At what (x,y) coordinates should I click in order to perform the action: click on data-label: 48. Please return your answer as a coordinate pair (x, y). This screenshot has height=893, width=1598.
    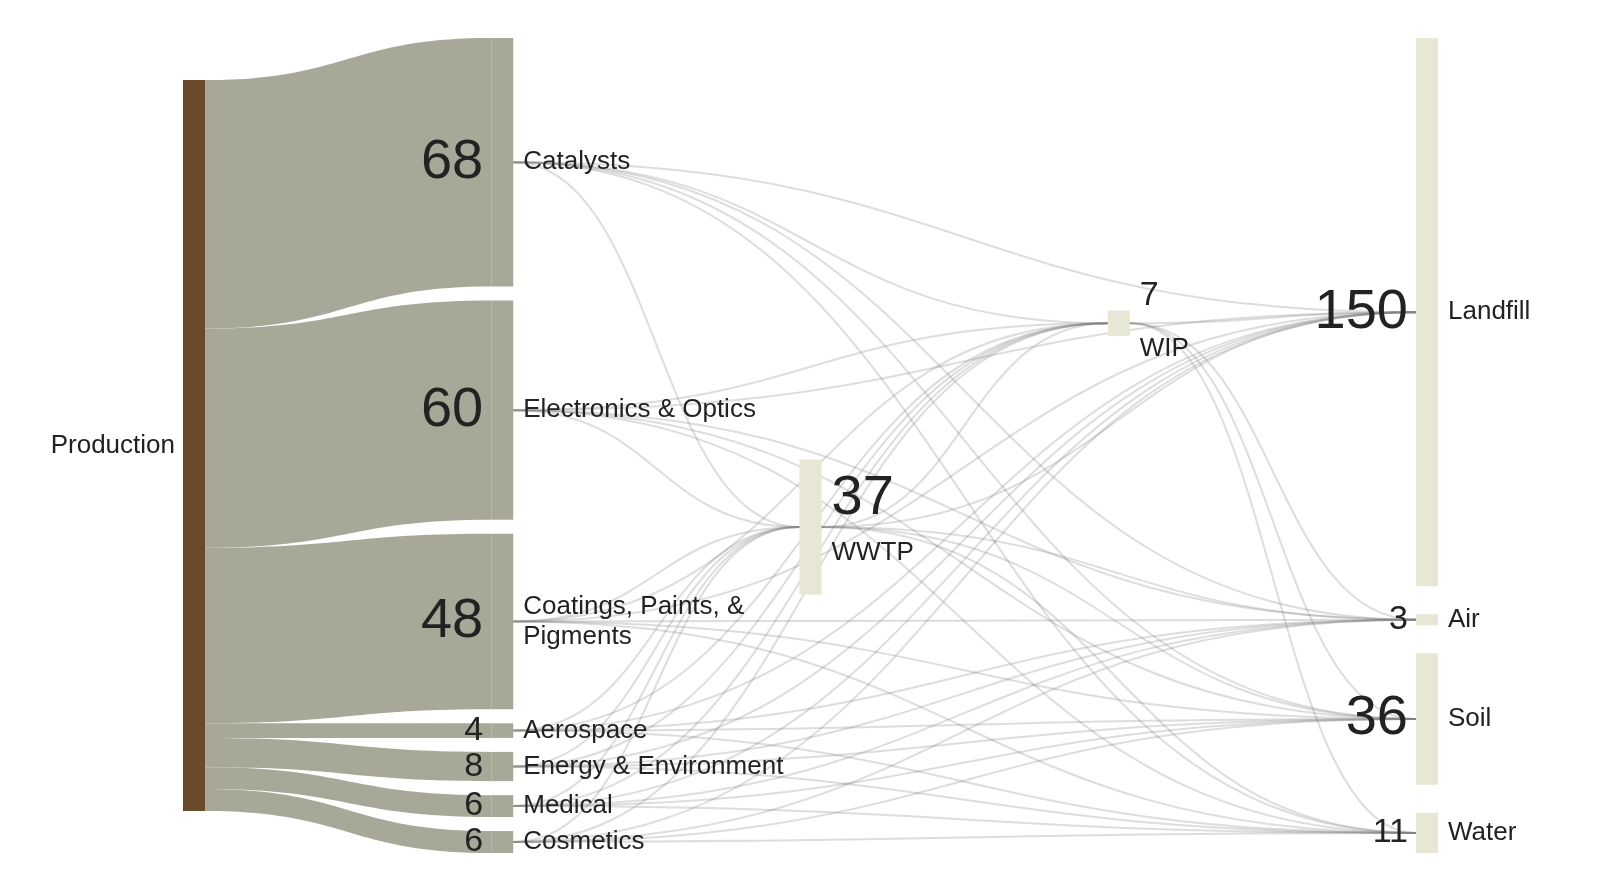
    Looking at the image, I should click on (452, 617).